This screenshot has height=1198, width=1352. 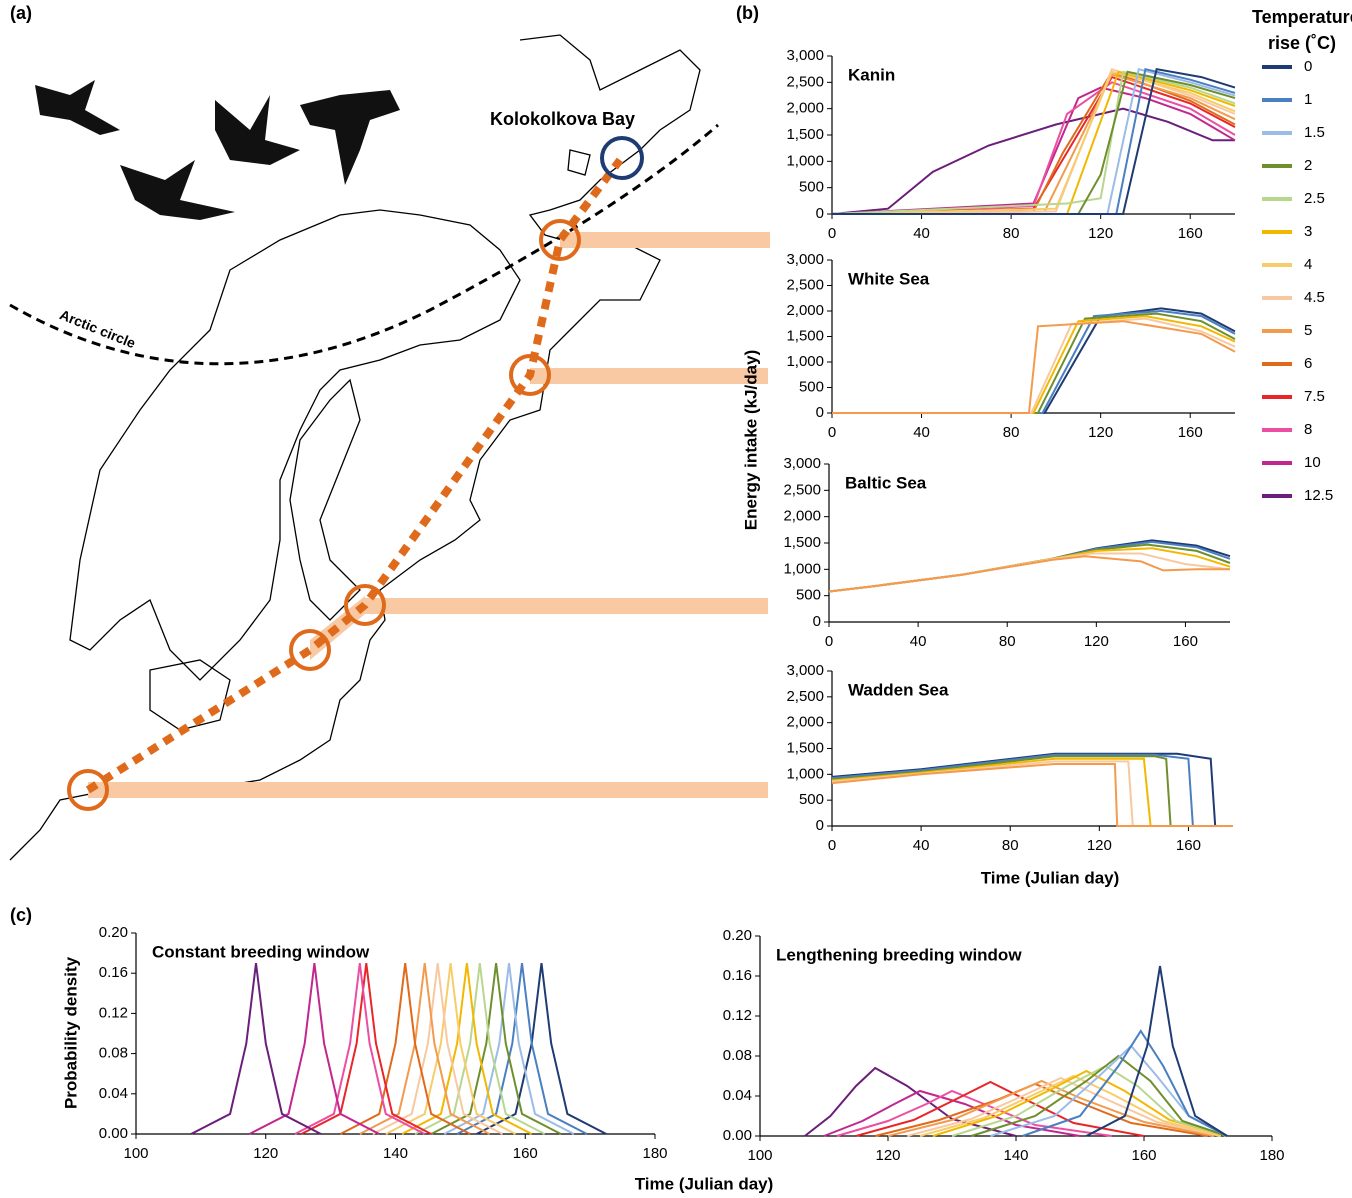 I want to click on scandinavia, so click(x=295, y=445).